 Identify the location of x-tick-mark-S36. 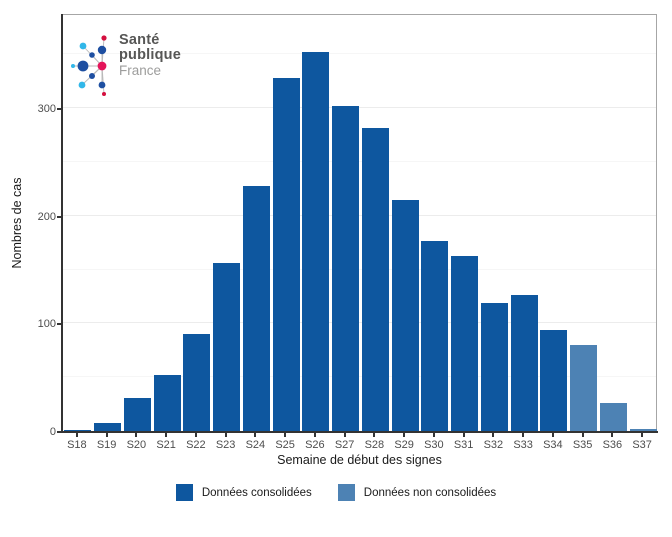
(612, 435).